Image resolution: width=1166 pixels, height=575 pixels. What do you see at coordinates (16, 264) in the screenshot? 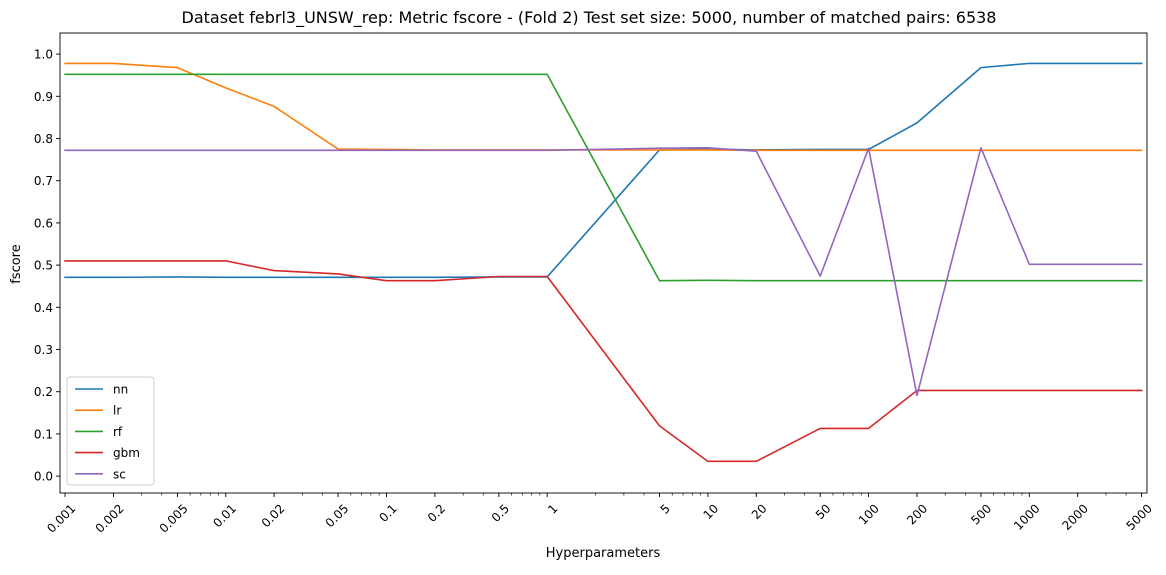
I see `y-axis-label: fscore` at bounding box center [16, 264].